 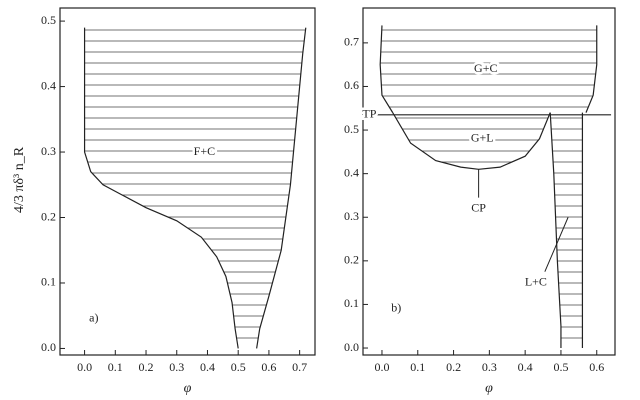 I want to click on annotation: CP, so click(x=478, y=207).